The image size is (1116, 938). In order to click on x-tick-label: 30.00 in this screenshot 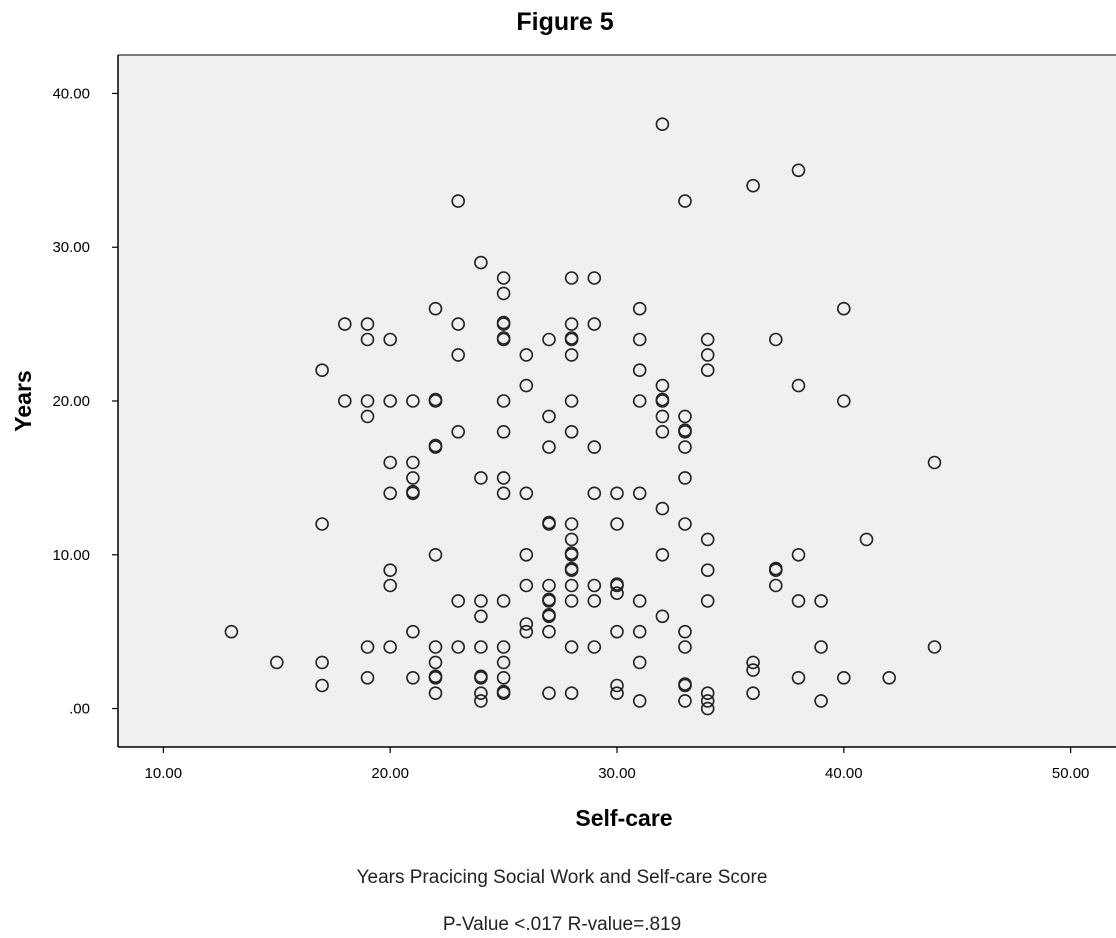, I will do `click(617, 773)`.